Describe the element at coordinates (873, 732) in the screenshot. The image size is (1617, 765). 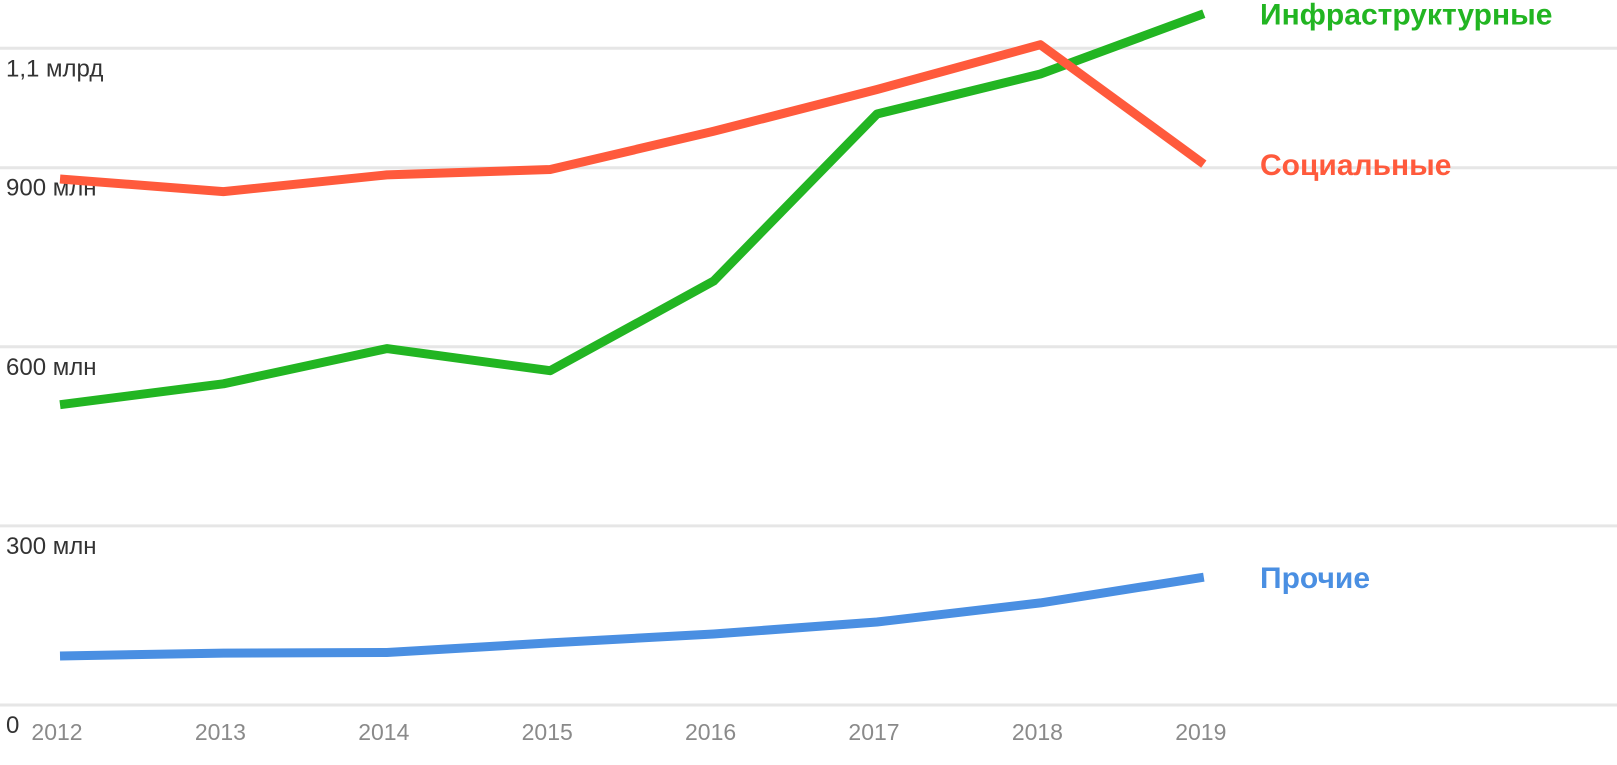
I see `x-tick-label: 2017` at that location.